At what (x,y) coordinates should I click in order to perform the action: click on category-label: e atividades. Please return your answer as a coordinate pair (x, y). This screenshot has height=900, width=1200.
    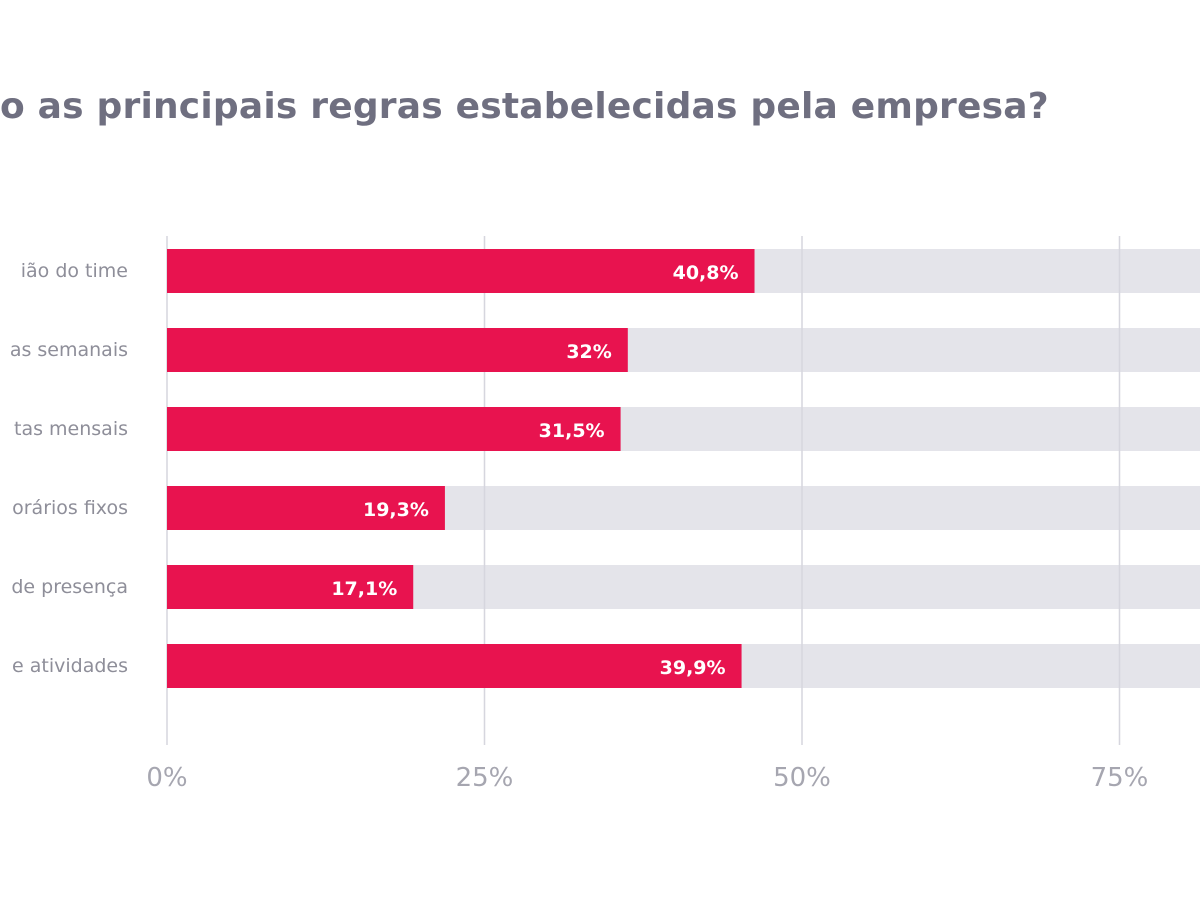
    Looking at the image, I should click on (70, 666).